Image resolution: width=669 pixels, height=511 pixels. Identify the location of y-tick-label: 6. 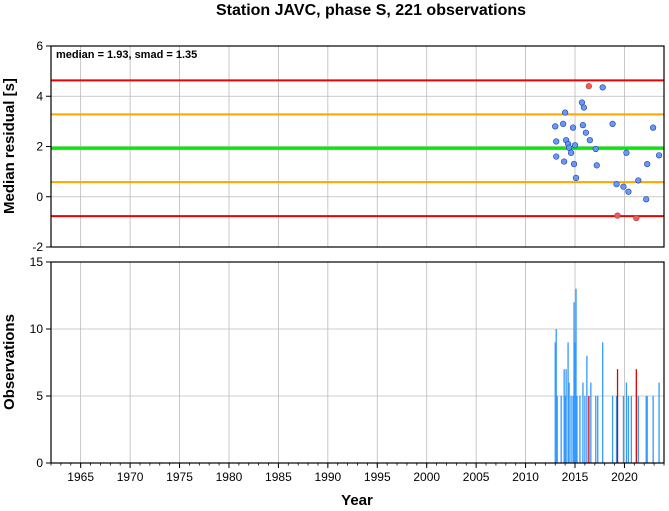
(39, 46).